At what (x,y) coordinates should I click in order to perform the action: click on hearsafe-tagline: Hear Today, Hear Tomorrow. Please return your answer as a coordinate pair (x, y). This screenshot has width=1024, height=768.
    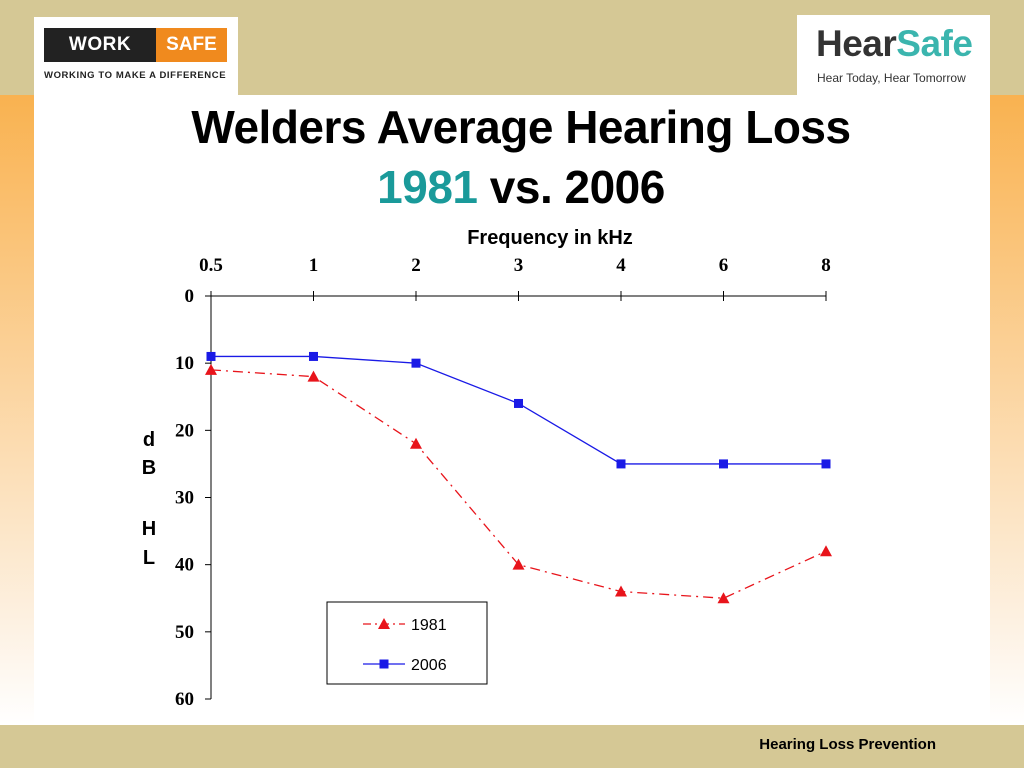
    Looking at the image, I should click on (891, 78).